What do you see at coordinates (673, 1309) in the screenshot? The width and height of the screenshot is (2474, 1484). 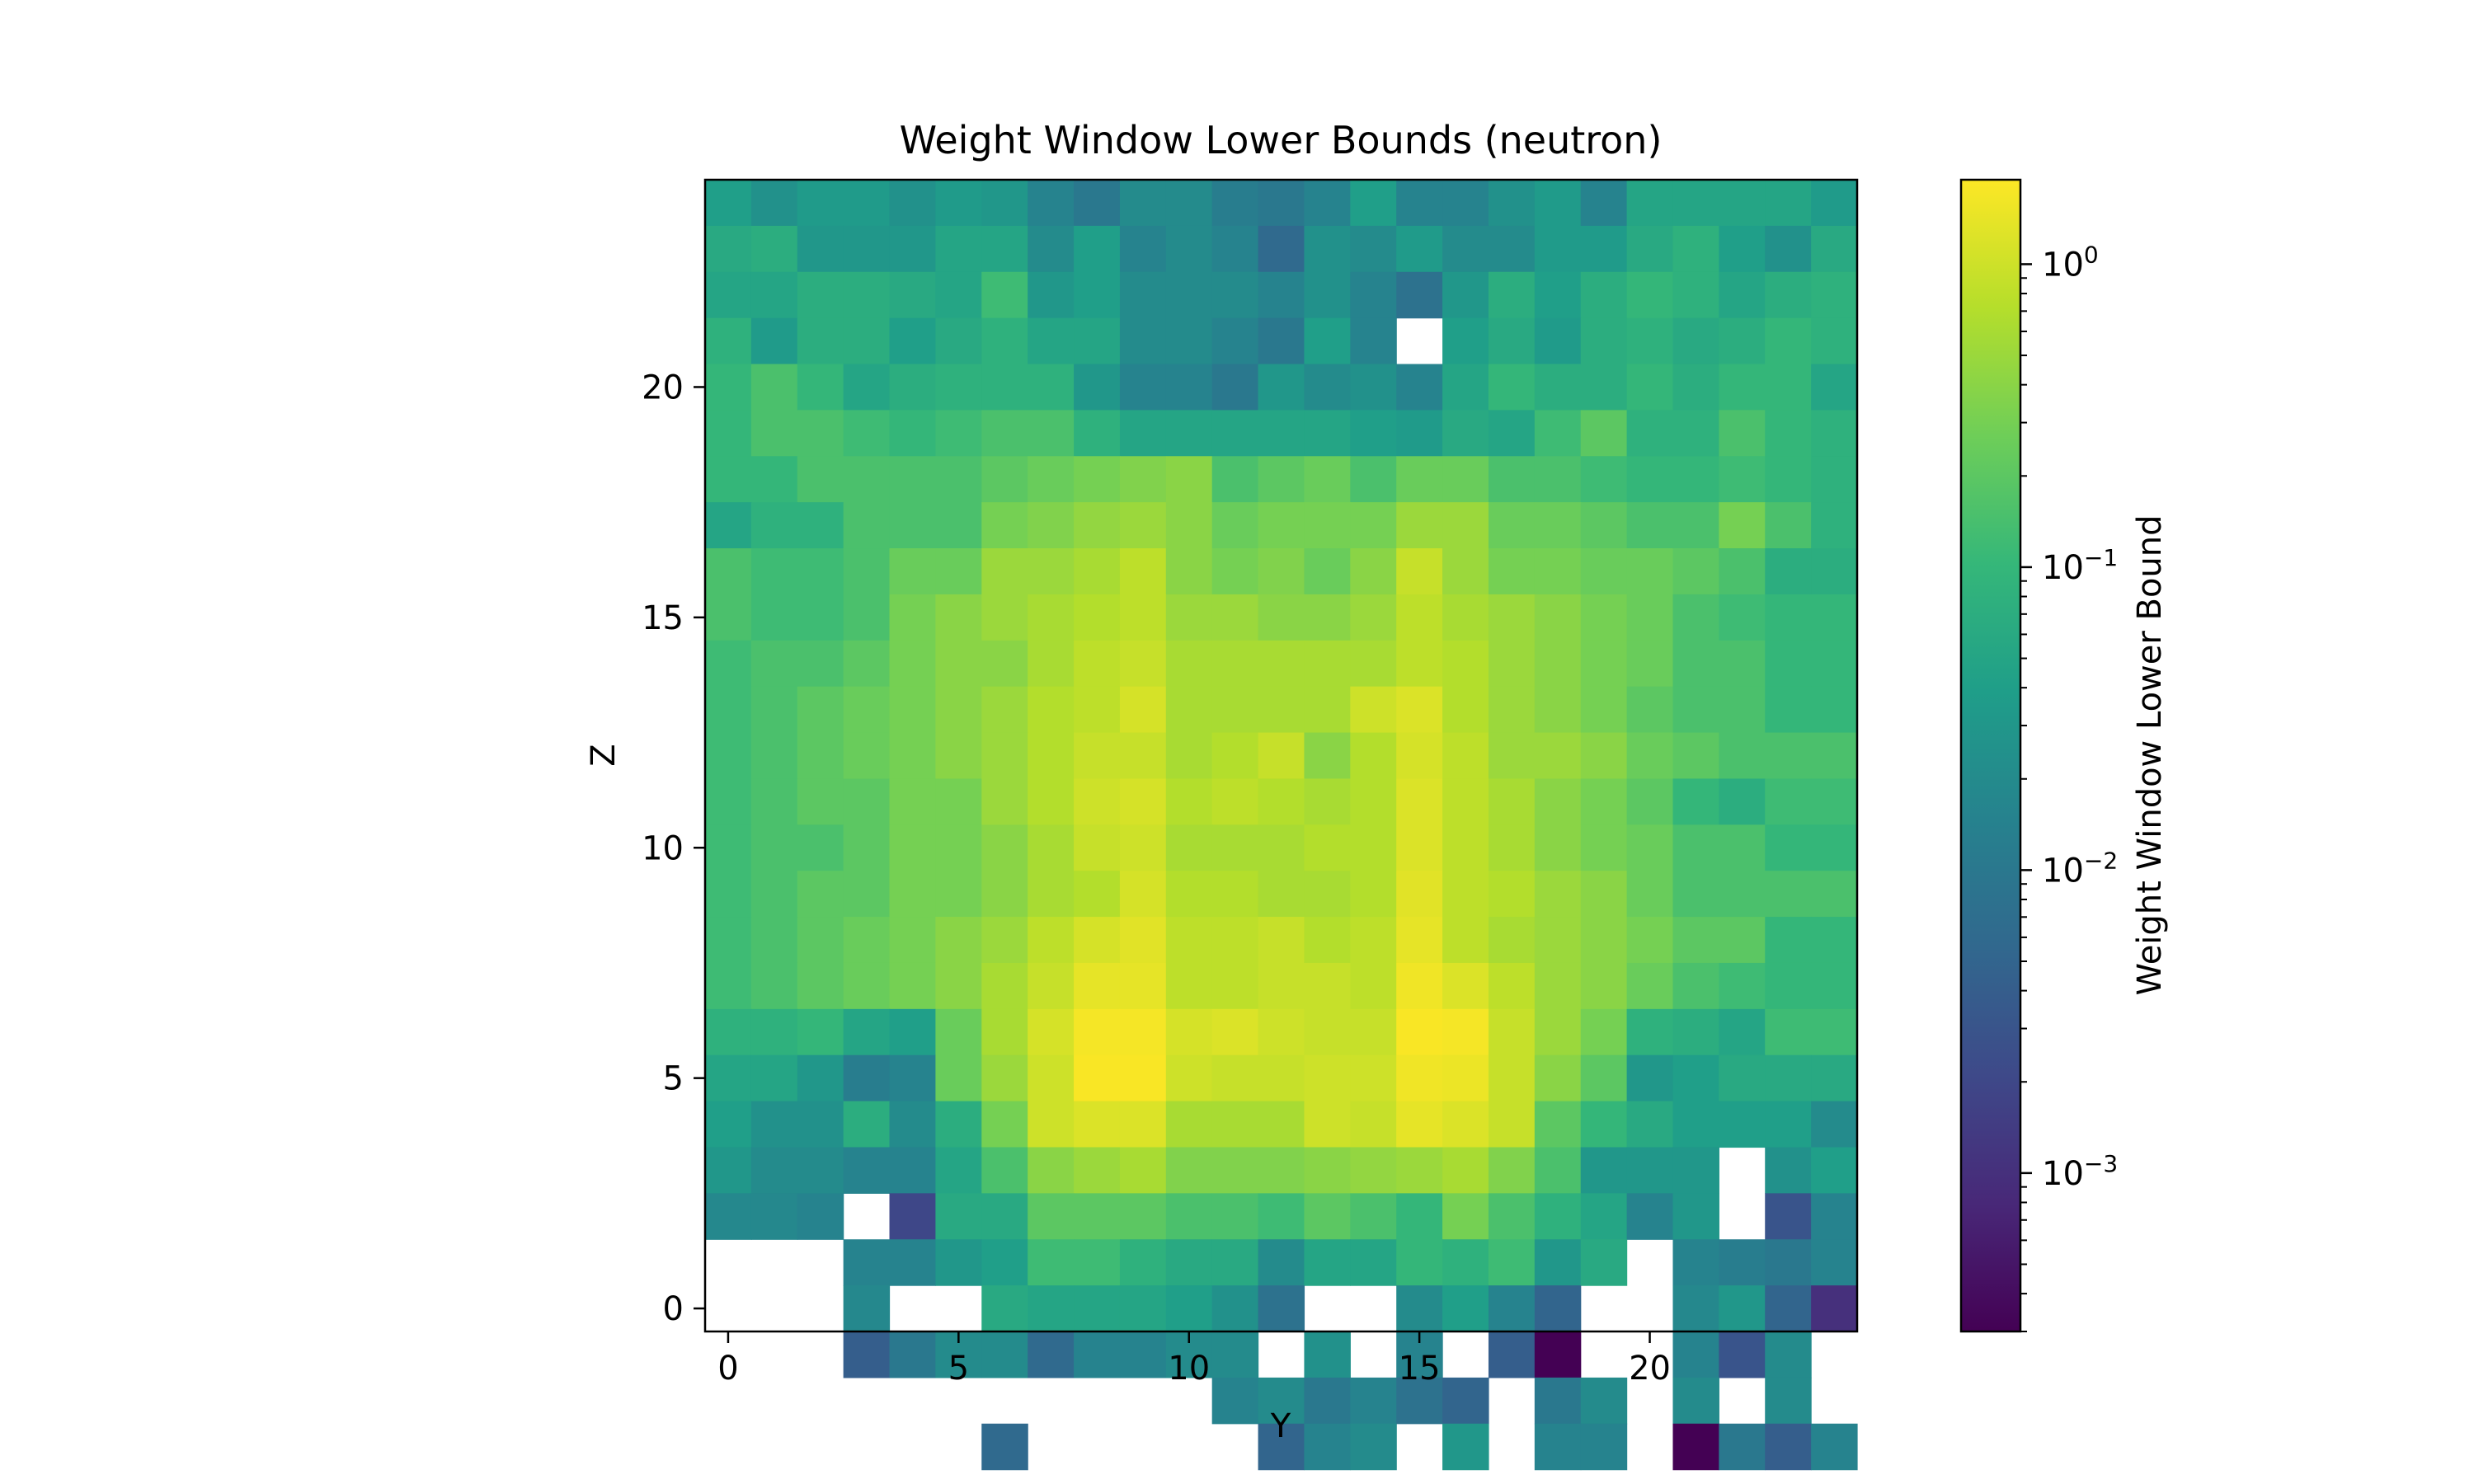 I see `y-tick-label: 0` at bounding box center [673, 1309].